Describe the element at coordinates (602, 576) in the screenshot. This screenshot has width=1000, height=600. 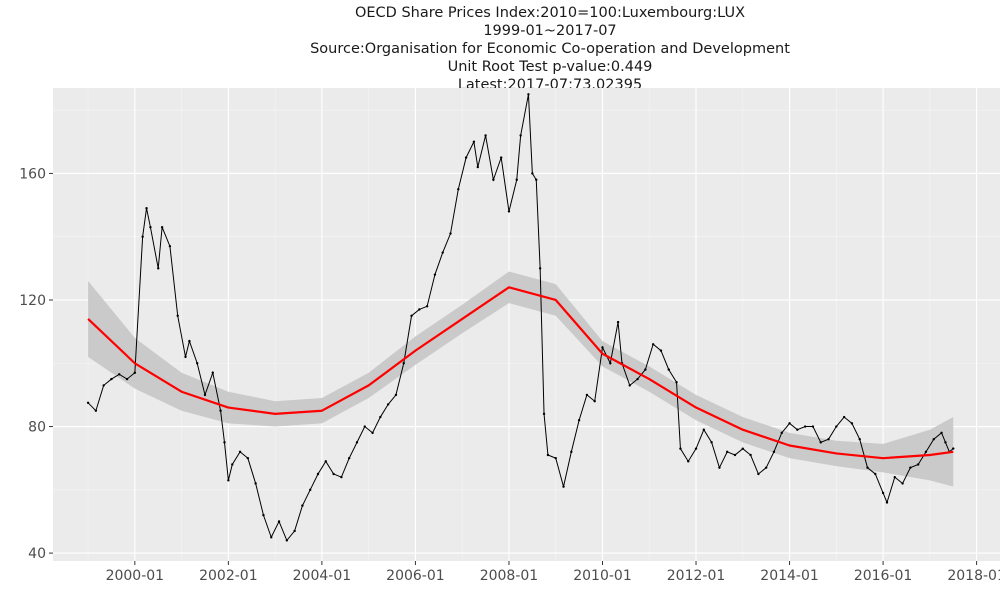
I see `x-tick-label: 2010-01` at that location.